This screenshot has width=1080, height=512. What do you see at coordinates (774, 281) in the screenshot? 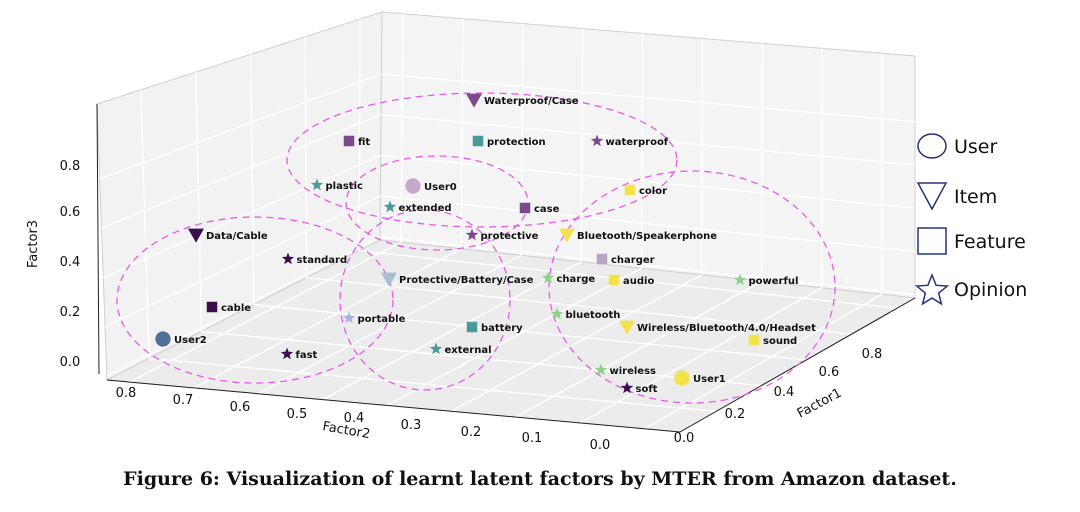
I see `point-label: powerful` at bounding box center [774, 281].